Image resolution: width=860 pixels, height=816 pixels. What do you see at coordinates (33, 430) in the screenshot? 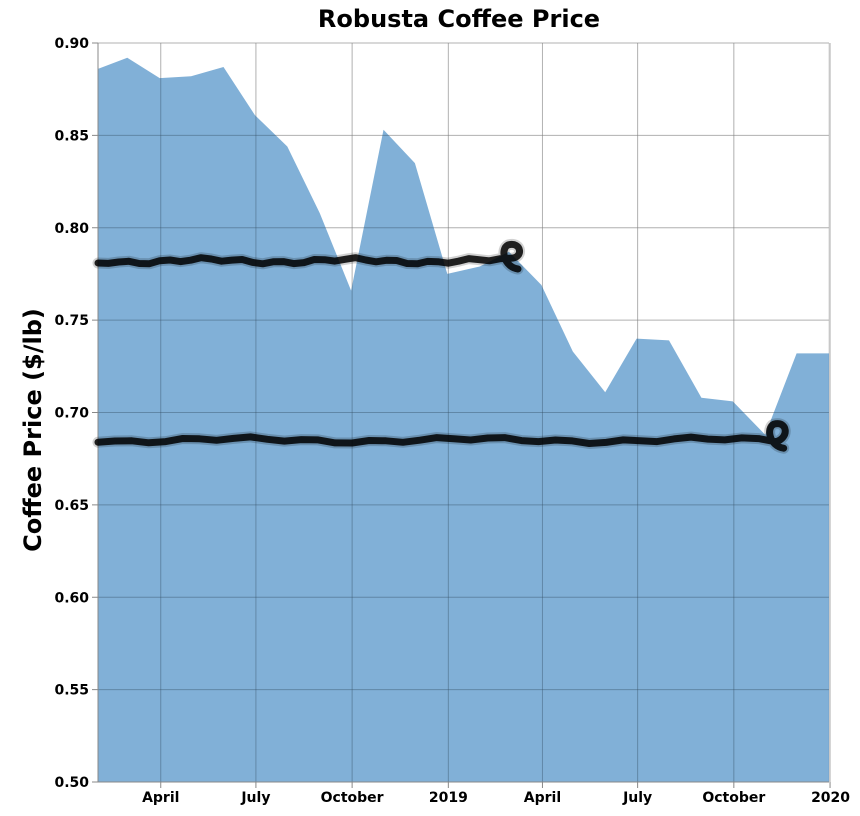
I see `y-axis-label: Coffee Price ($/lb)` at bounding box center [33, 430].